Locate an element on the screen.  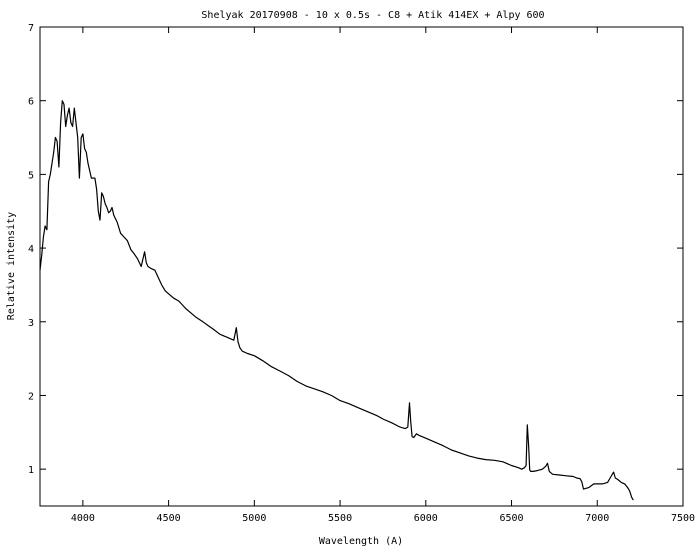
y-tick-label: 4 is located at coordinates (31, 249).